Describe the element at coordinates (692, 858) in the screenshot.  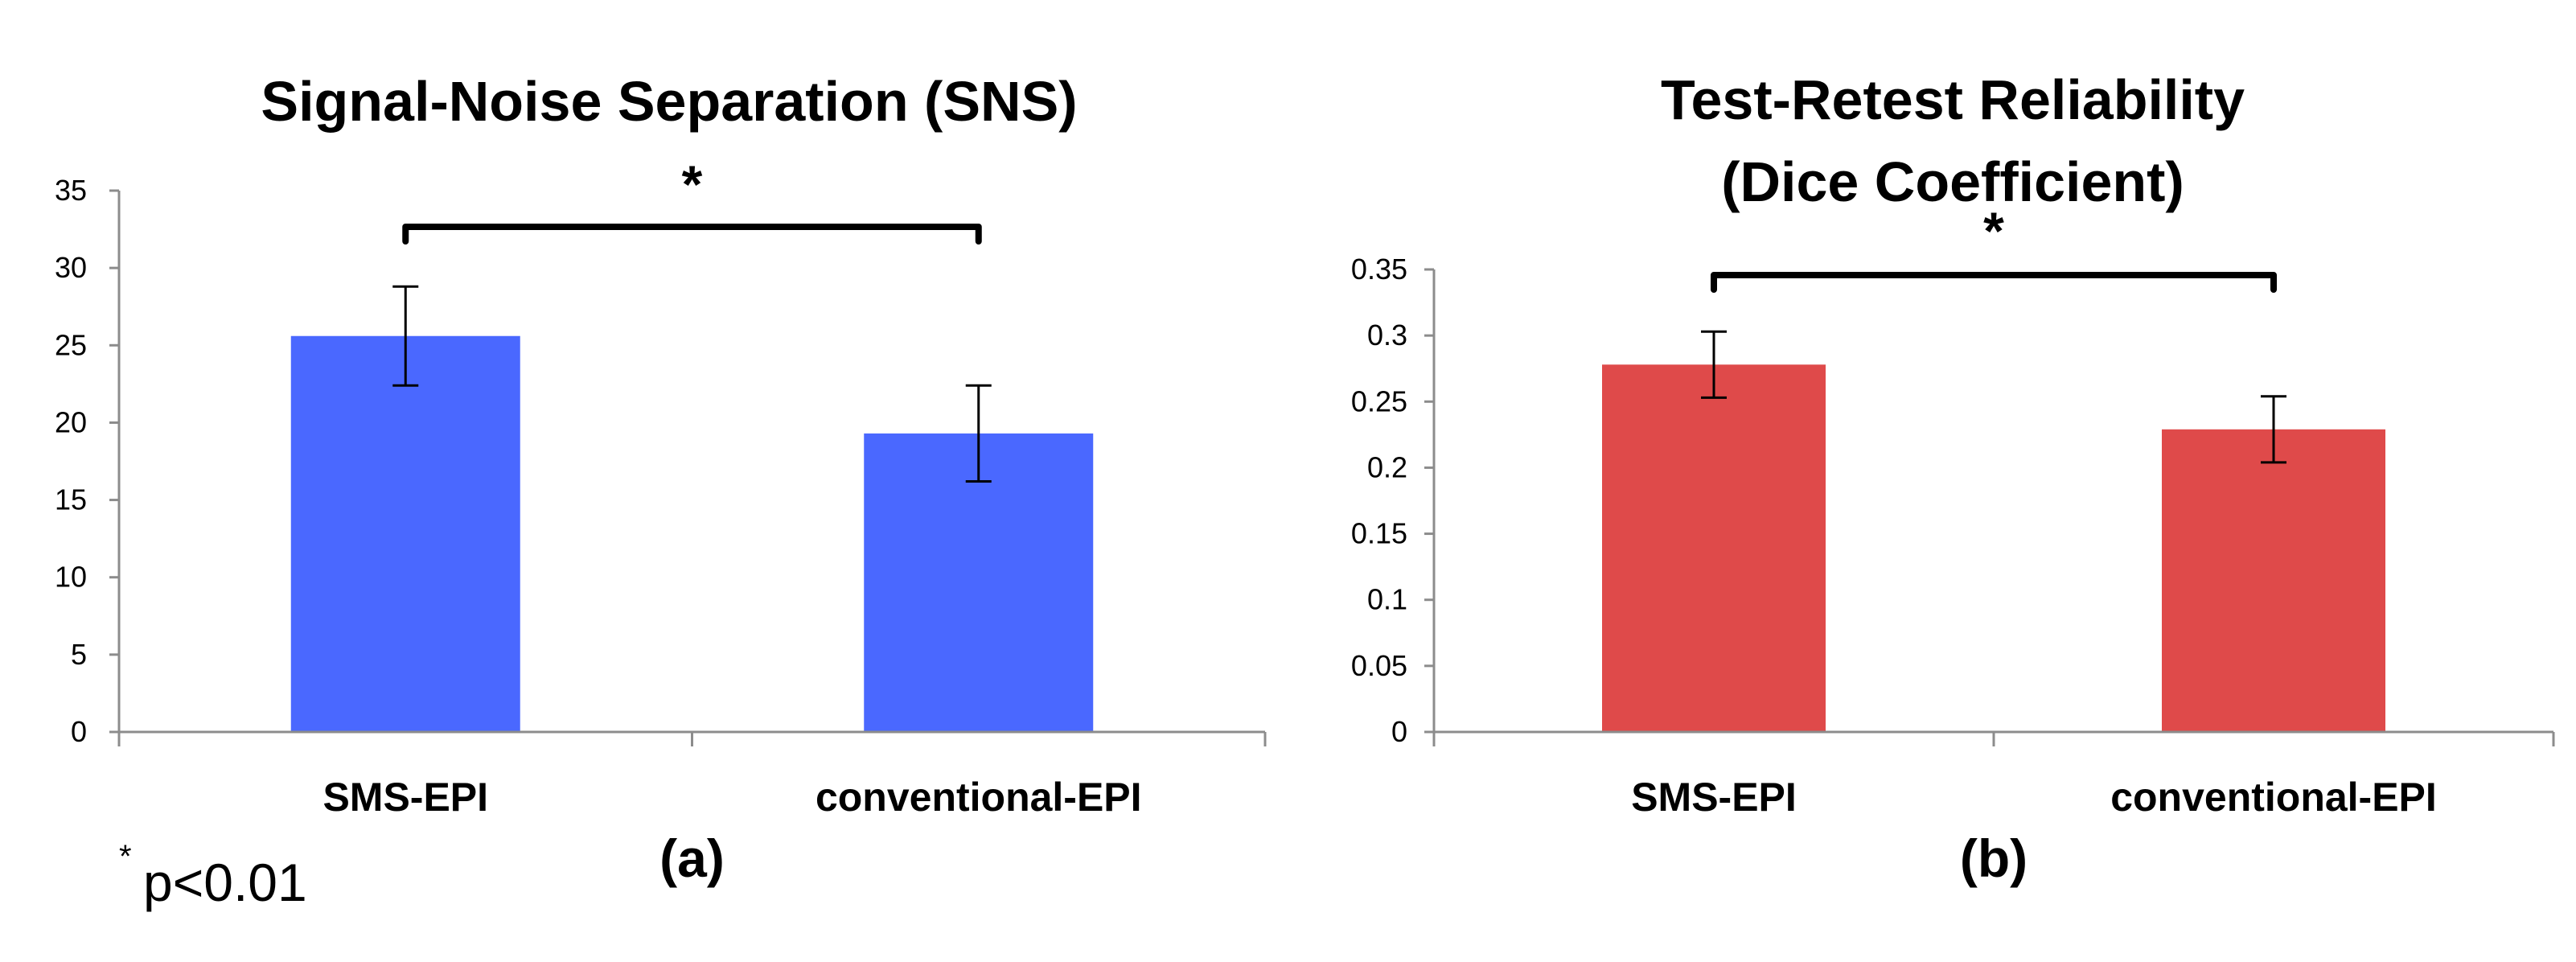
I see `chart-0-panel-label: (a)` at that location.